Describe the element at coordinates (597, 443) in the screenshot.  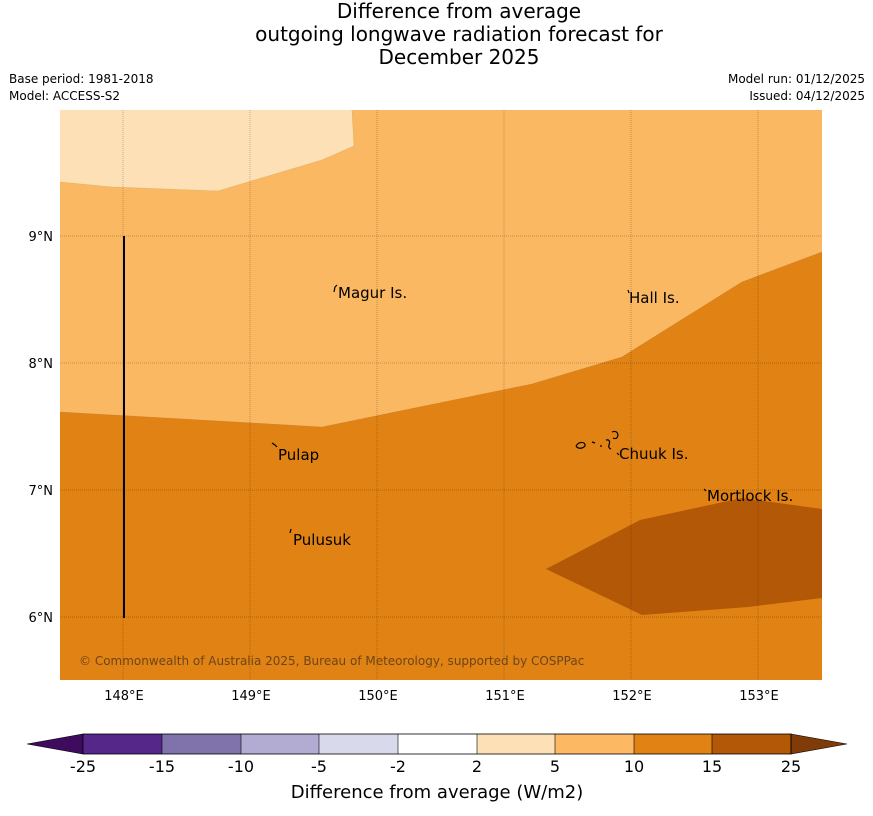
I see `chuuk-island-shape` at that location.